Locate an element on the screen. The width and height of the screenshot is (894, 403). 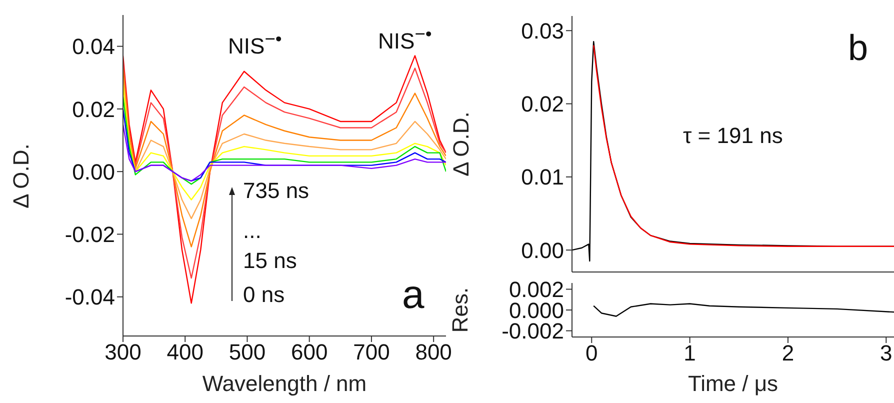
x-axis-title: Time / μs is located at coordinates (733, 383).